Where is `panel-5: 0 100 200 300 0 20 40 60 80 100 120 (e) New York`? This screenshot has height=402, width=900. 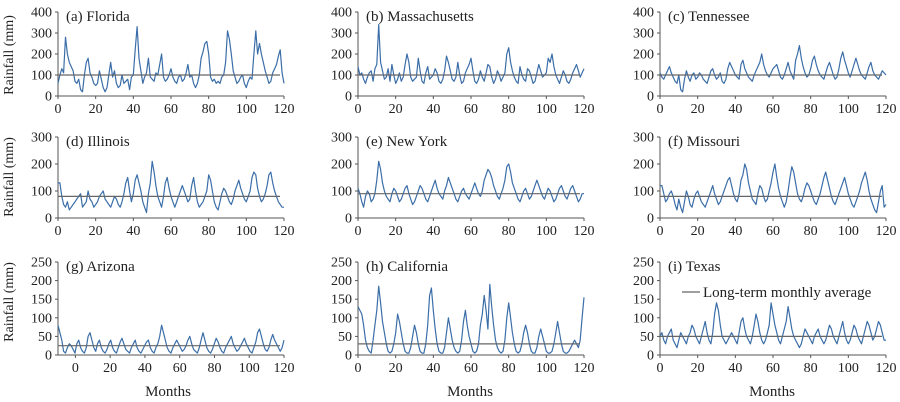 panel-5: 0 100 200 300 0 20 40 60 80 100 120 (e) New York is located at coordinates (463, 185).